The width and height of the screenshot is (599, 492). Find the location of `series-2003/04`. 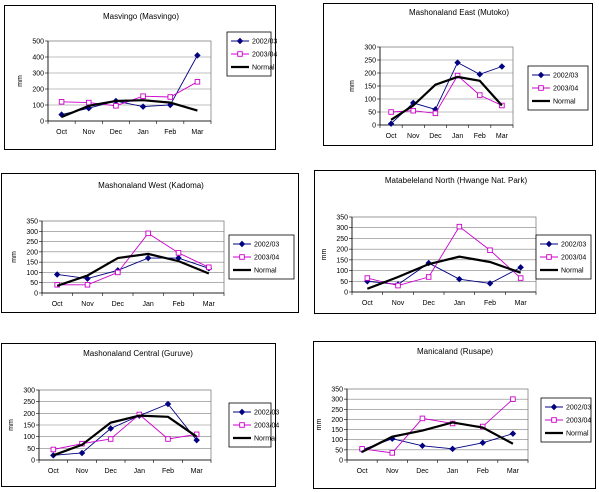

series-2003/04 is located at coordinates (444, 256).